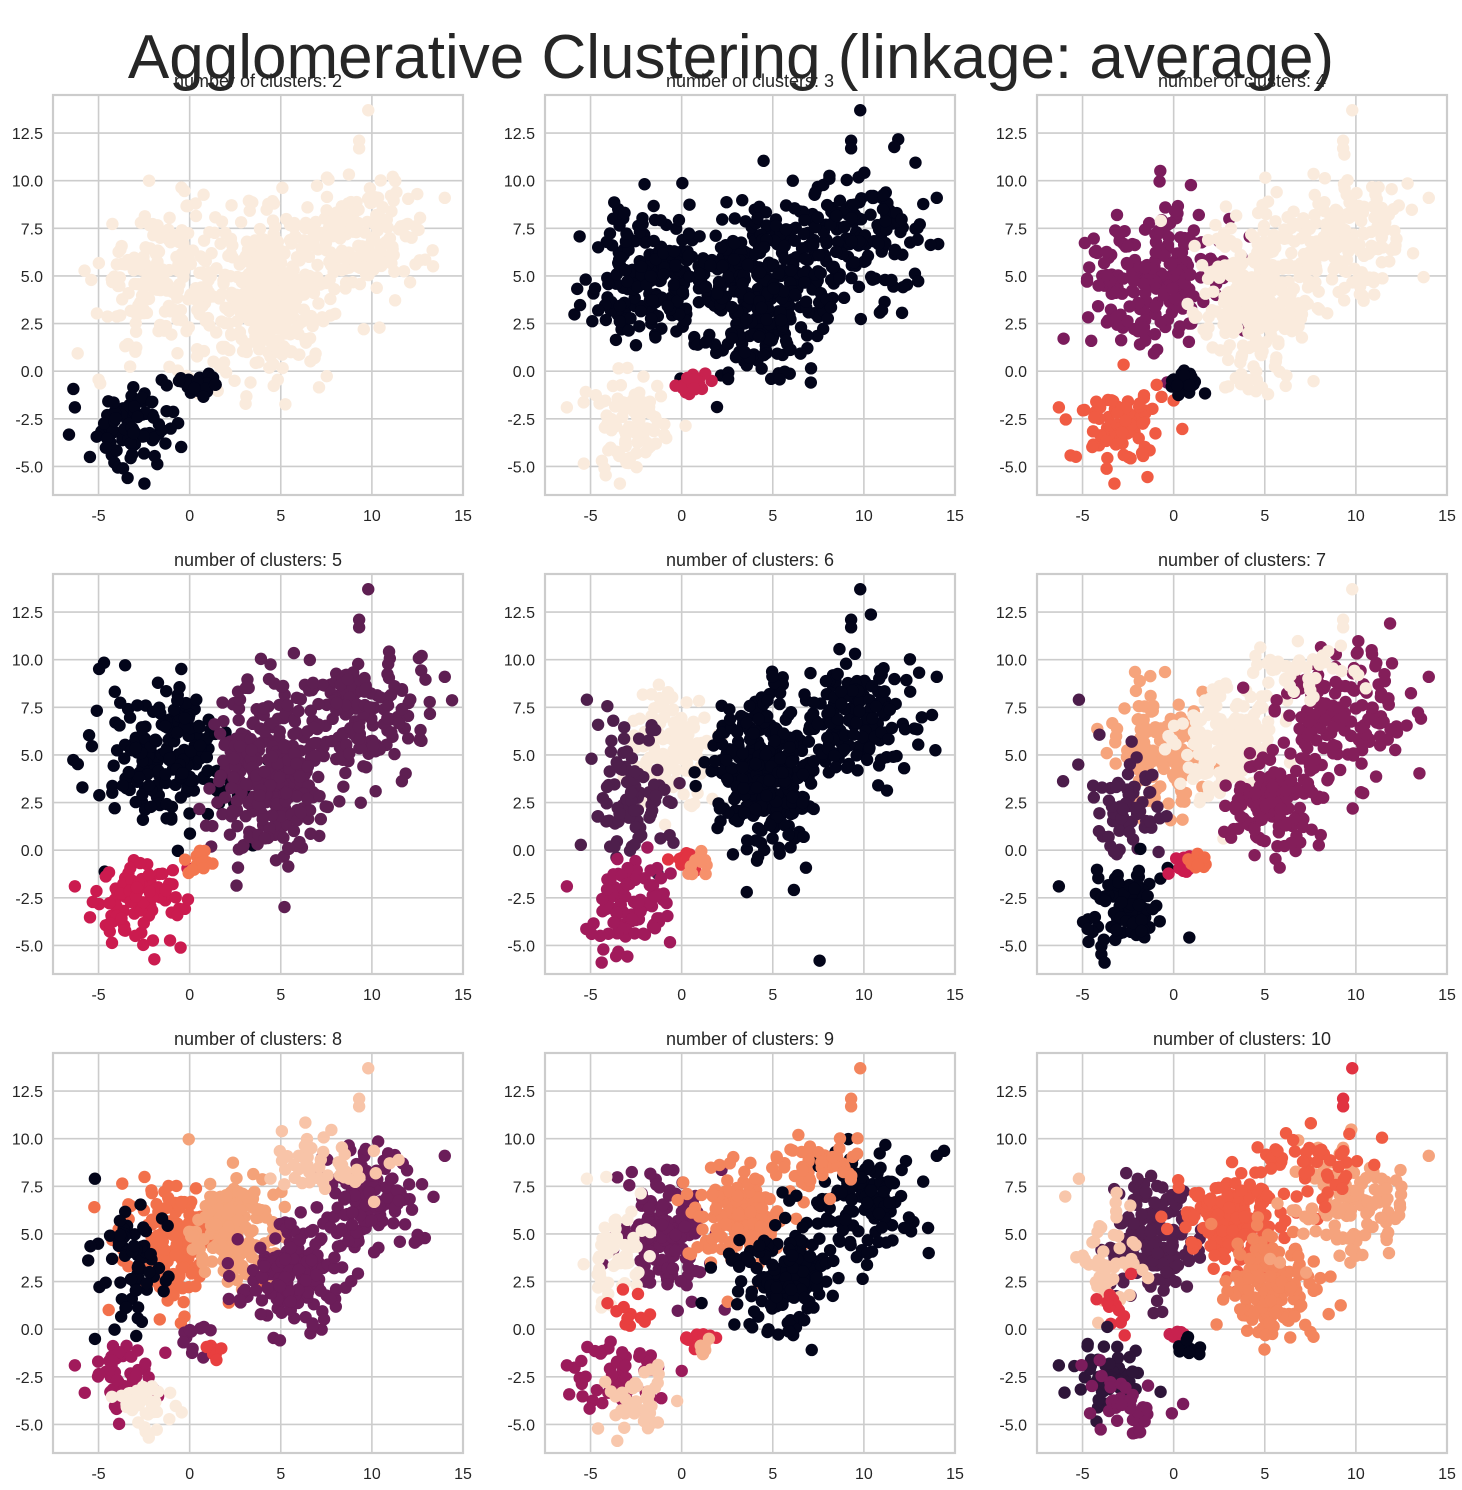 This screenshot has height=1490, width=1462. What do you see at coordinates (32, 804) in the screenshot?
I see `y-tick-label: 2.5` at bounding box center [32, 804].